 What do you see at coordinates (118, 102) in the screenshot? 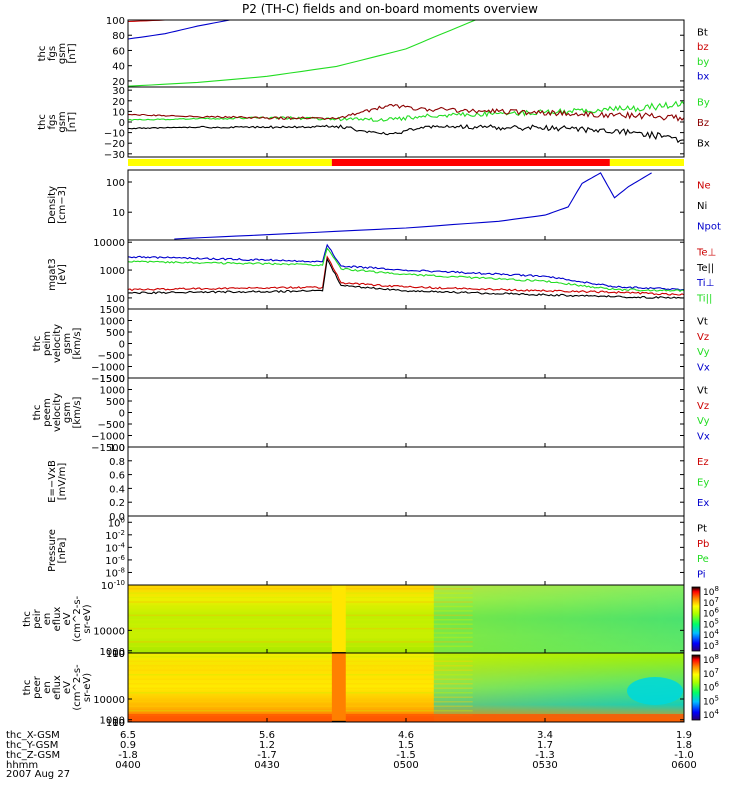
I see `y-tick-label: 20` at bounding box center [118, 102].